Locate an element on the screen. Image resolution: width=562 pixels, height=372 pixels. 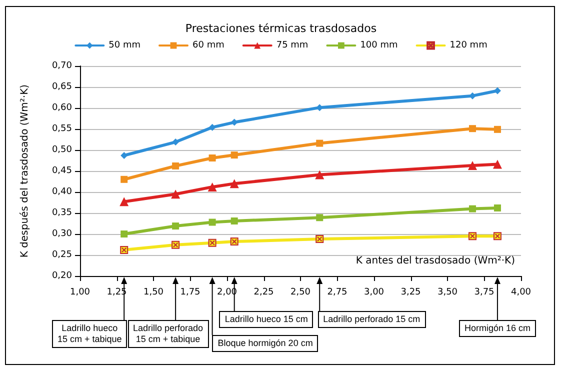
y-tick-label: 0,35 is located at coordinates (62, 213).